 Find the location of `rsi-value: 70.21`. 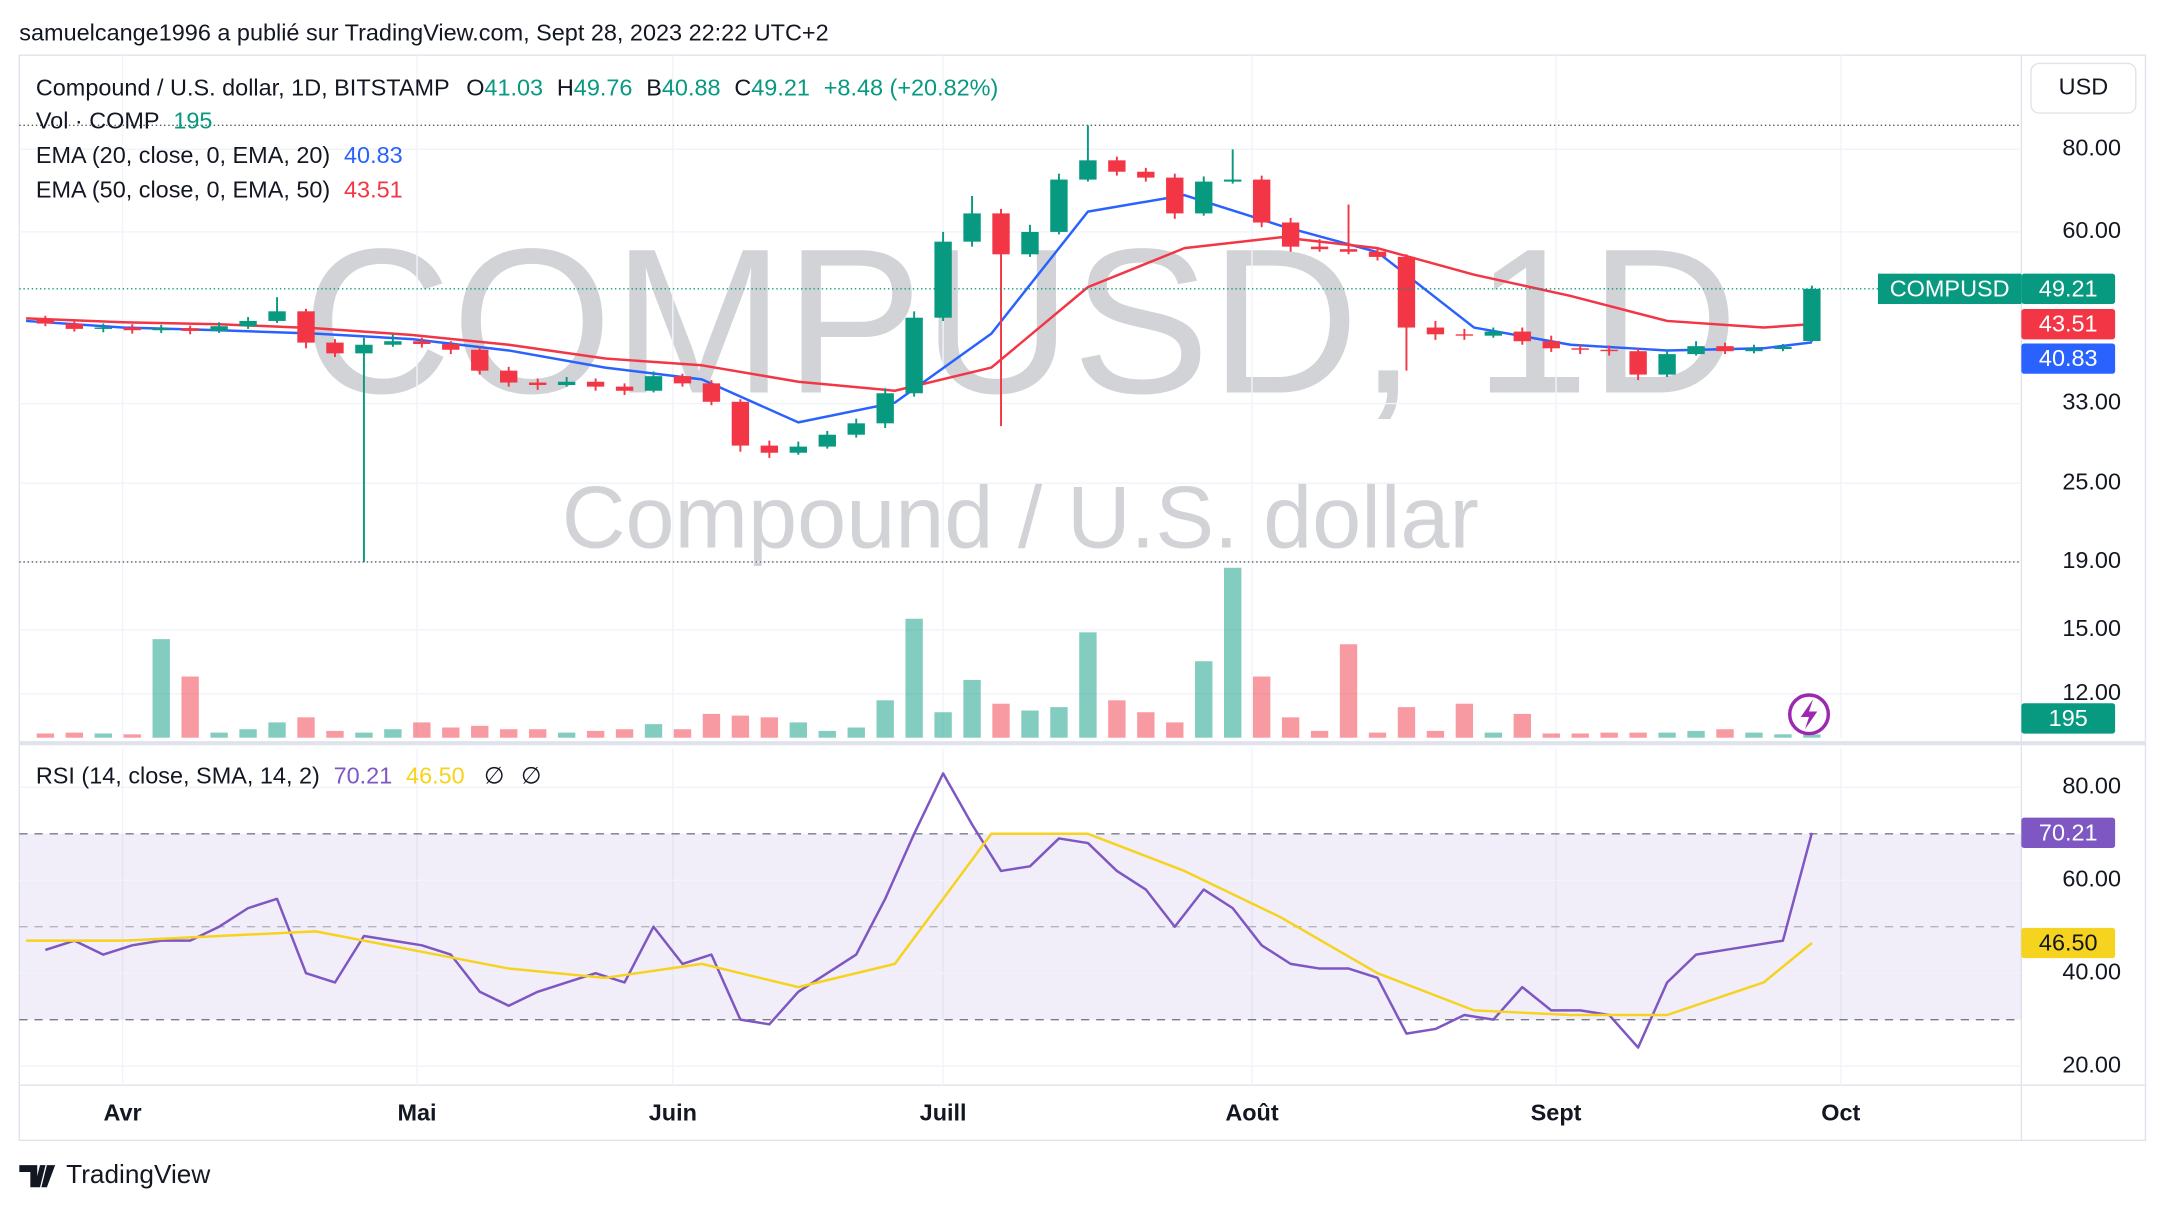

rsi-value: 70.21 is located at coordinates (363, 776).